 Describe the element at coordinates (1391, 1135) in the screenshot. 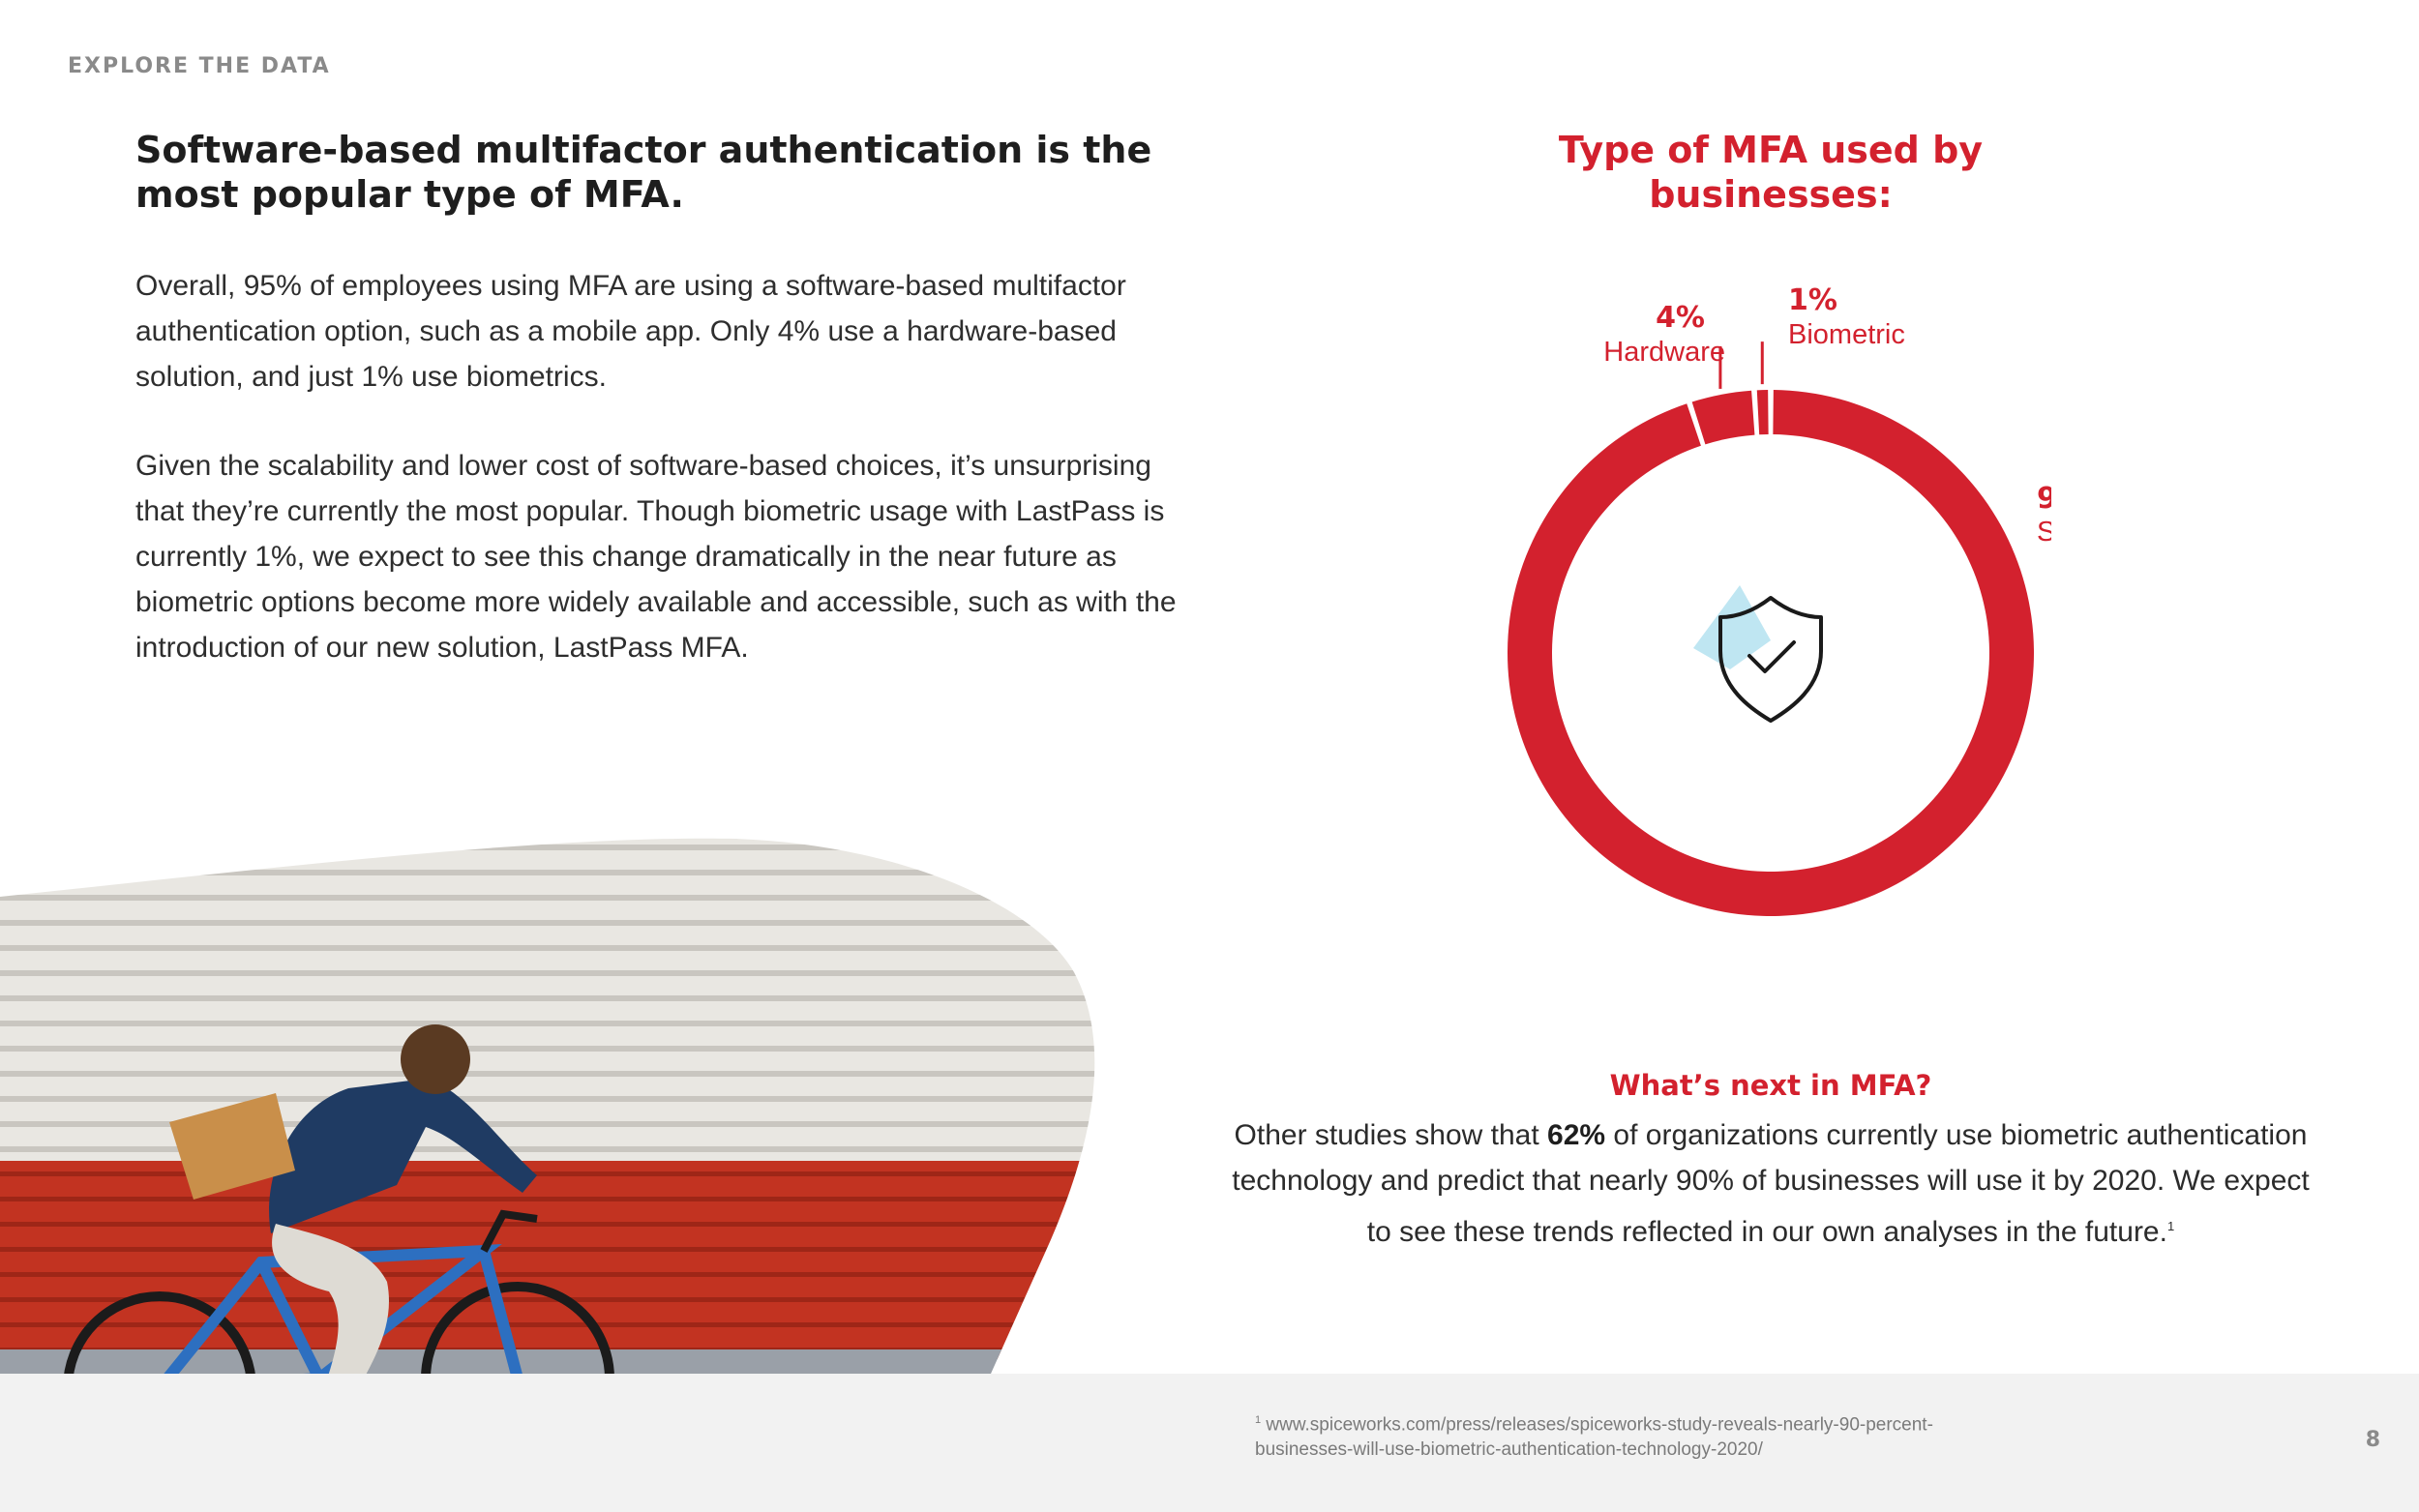

I see `whats-next-text-before: Other studies show that` at that location.